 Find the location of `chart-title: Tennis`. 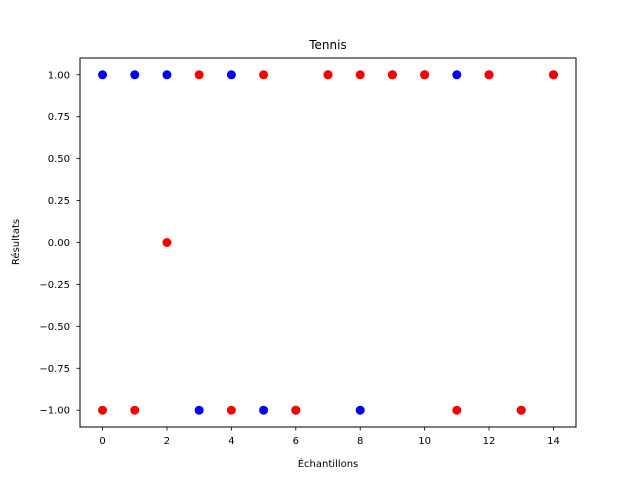

chart-title: Tennis is located at coordinates (327, 45).